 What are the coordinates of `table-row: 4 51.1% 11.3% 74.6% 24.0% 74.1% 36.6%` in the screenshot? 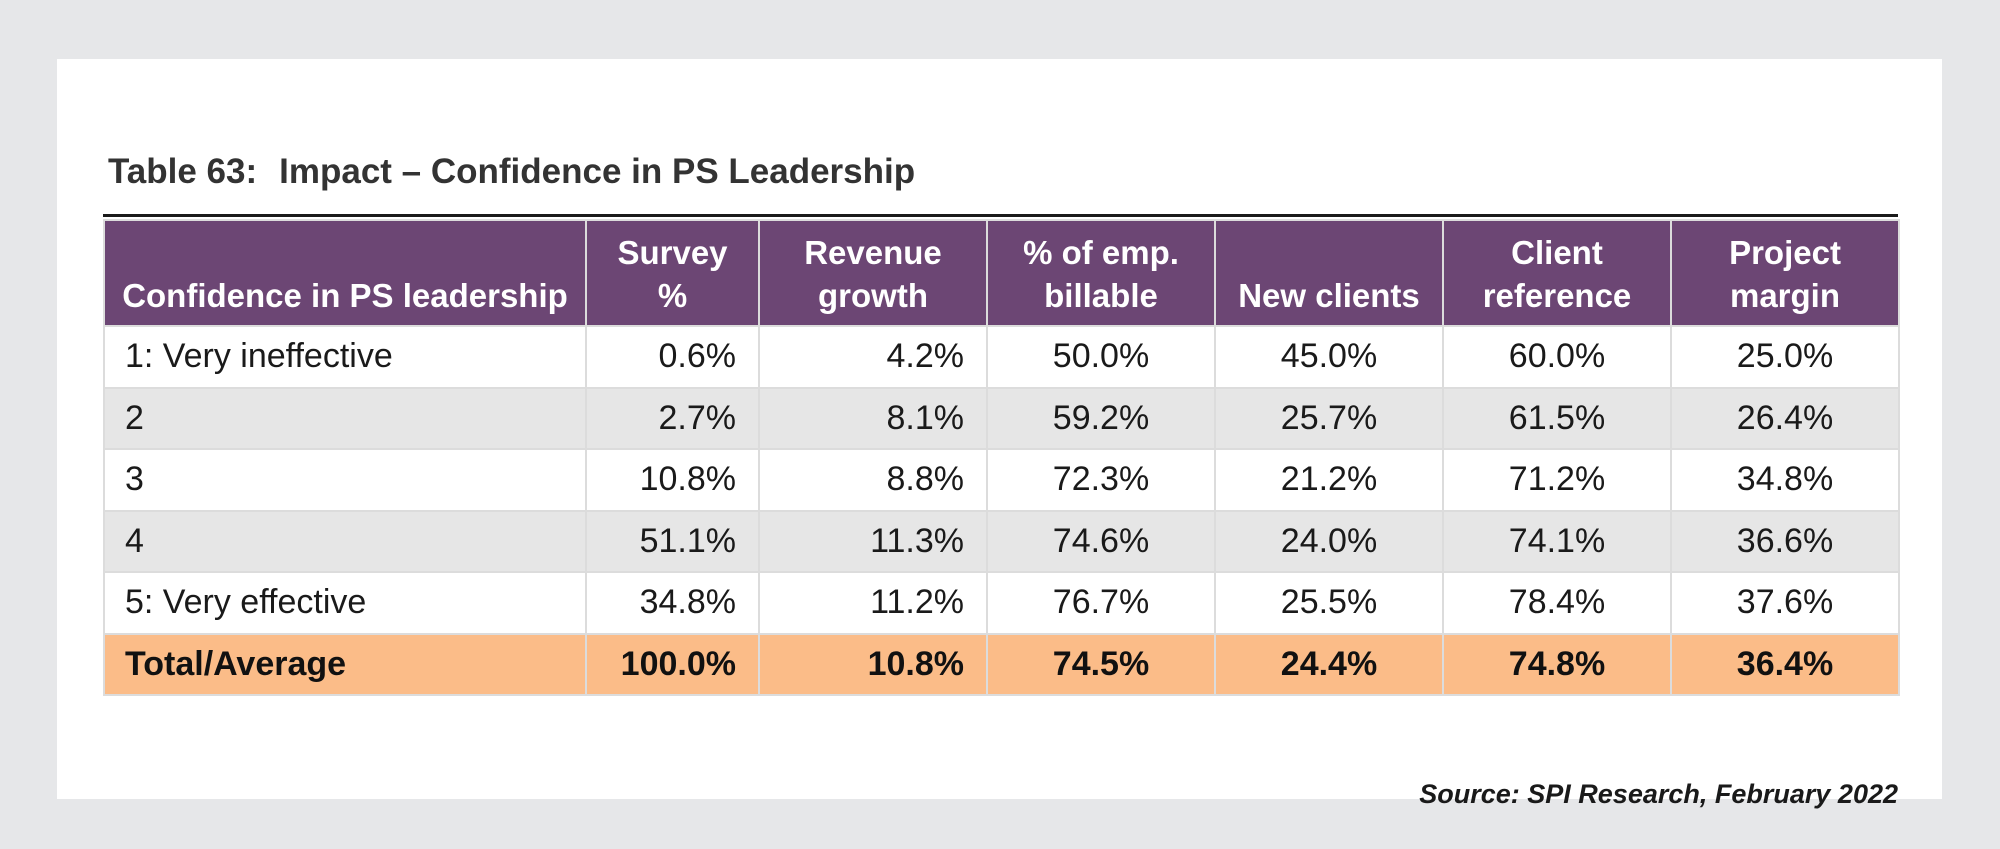 It's located at (1001, 541).